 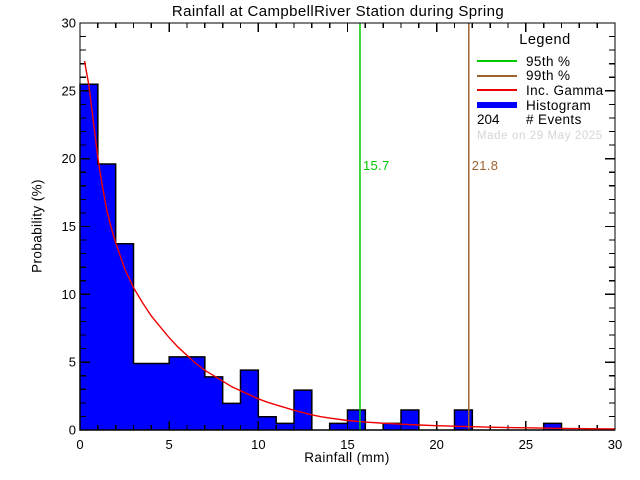 I want to click on x-tick-label: 5, so click(x=169, y=444).